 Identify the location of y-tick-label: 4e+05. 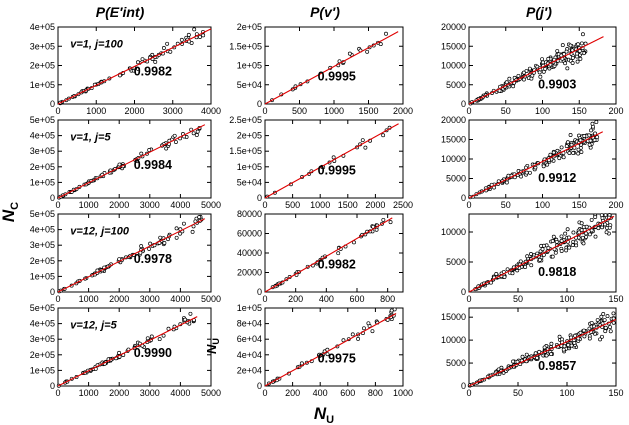
(42, 136).